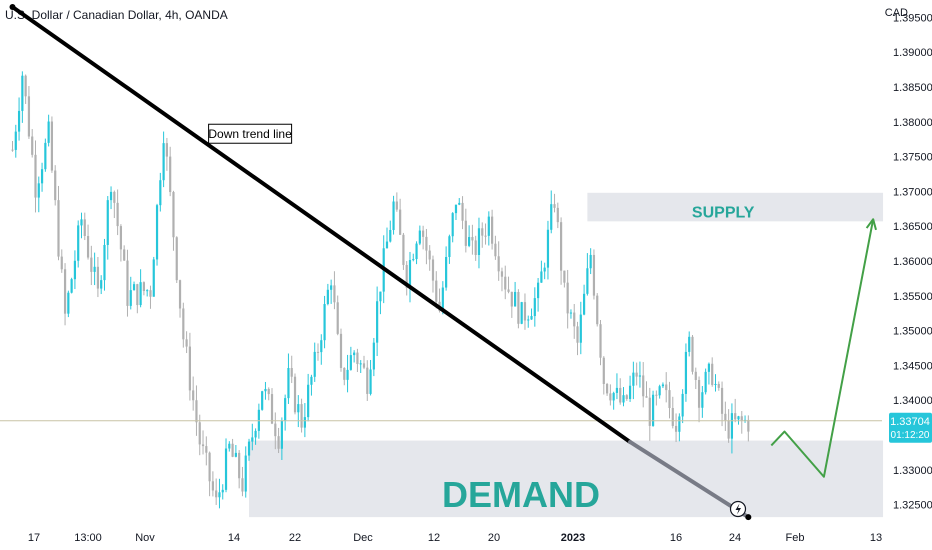 Image resolution: width=932 pixels, height=550 pixels. Describe the element at coordinates (676, 538) in the screenshot. I see `x-axis-tick-label: 16` at that location.